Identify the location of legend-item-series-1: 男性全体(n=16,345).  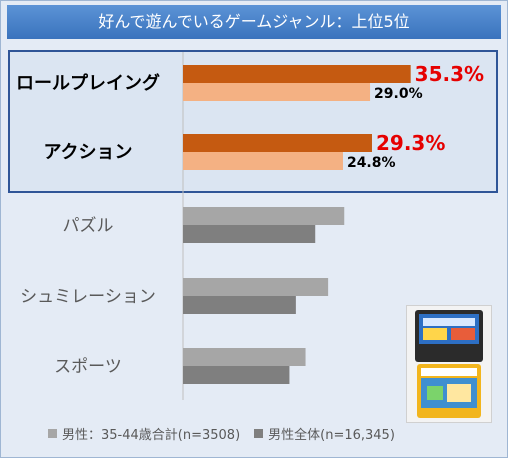
(324, 433).